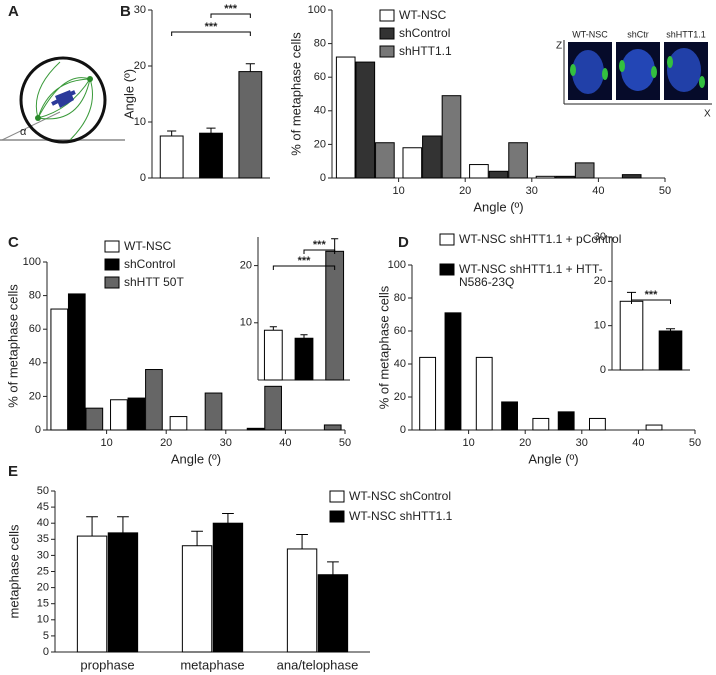 The image size is (716, 675). I want to click on panel-label: B, so click(125, 11).